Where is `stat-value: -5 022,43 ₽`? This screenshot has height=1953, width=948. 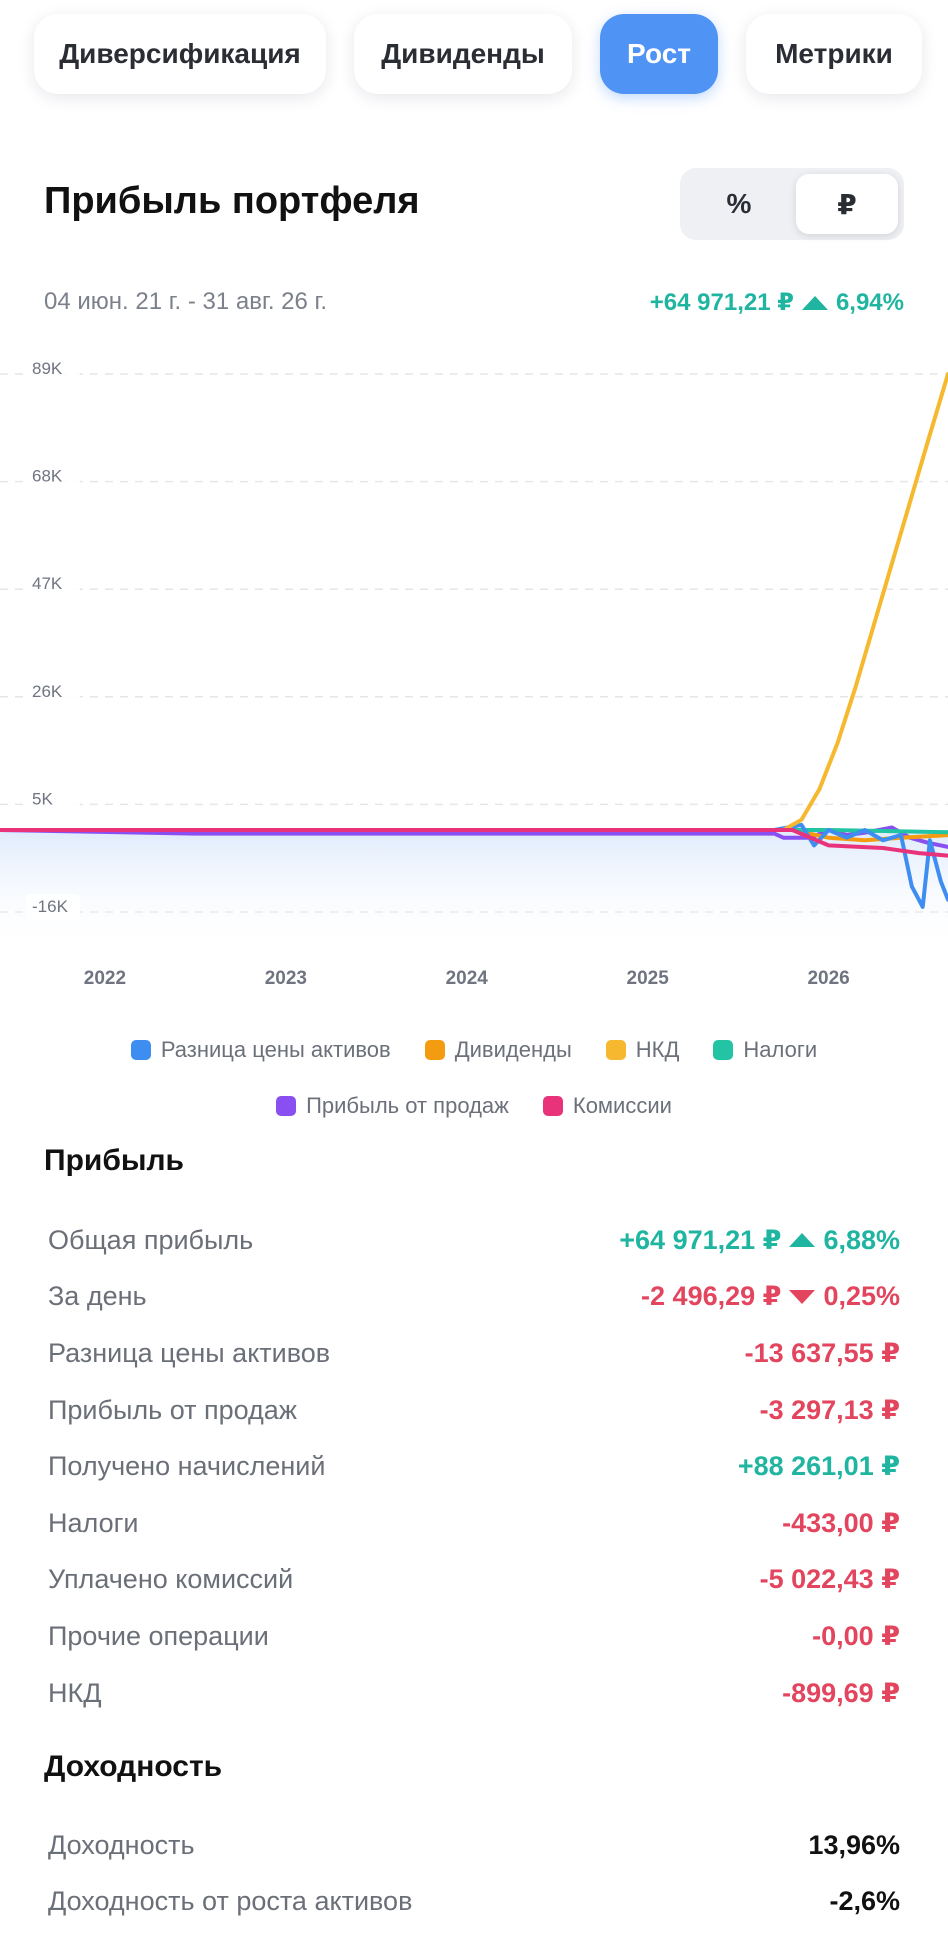 stat-value: -5 022,43 ₽ is located at coordinates (830, 1579).